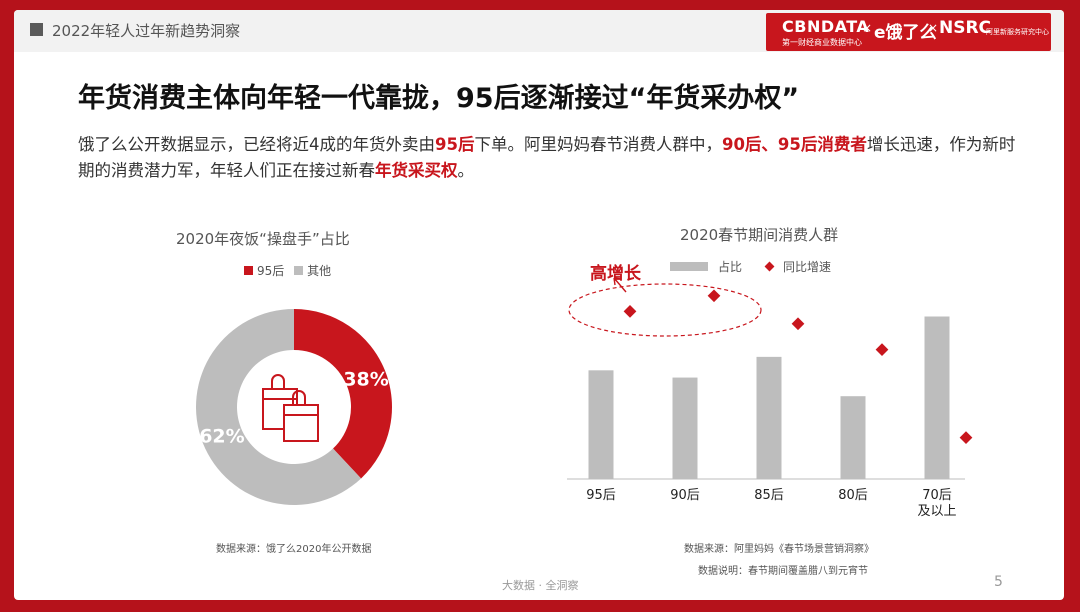 This screenshot has height=612, width=1080. Describe the element at coordinates (299, 270) in the screenshot. I see `legend-swatch-other` at that location.